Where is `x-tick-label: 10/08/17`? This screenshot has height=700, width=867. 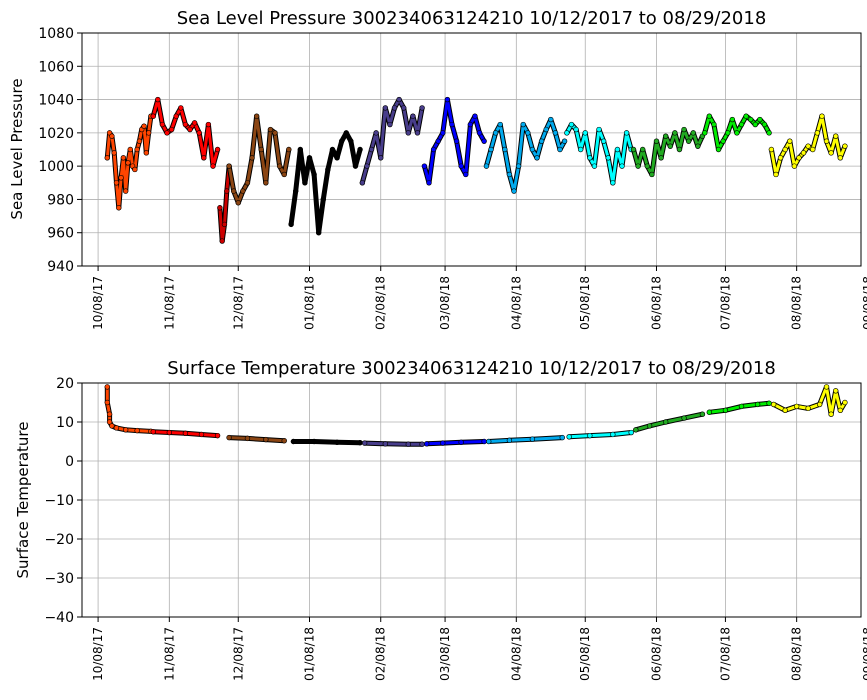 x-tick-label: 10/08/17 is located at coordinates (98, 303).